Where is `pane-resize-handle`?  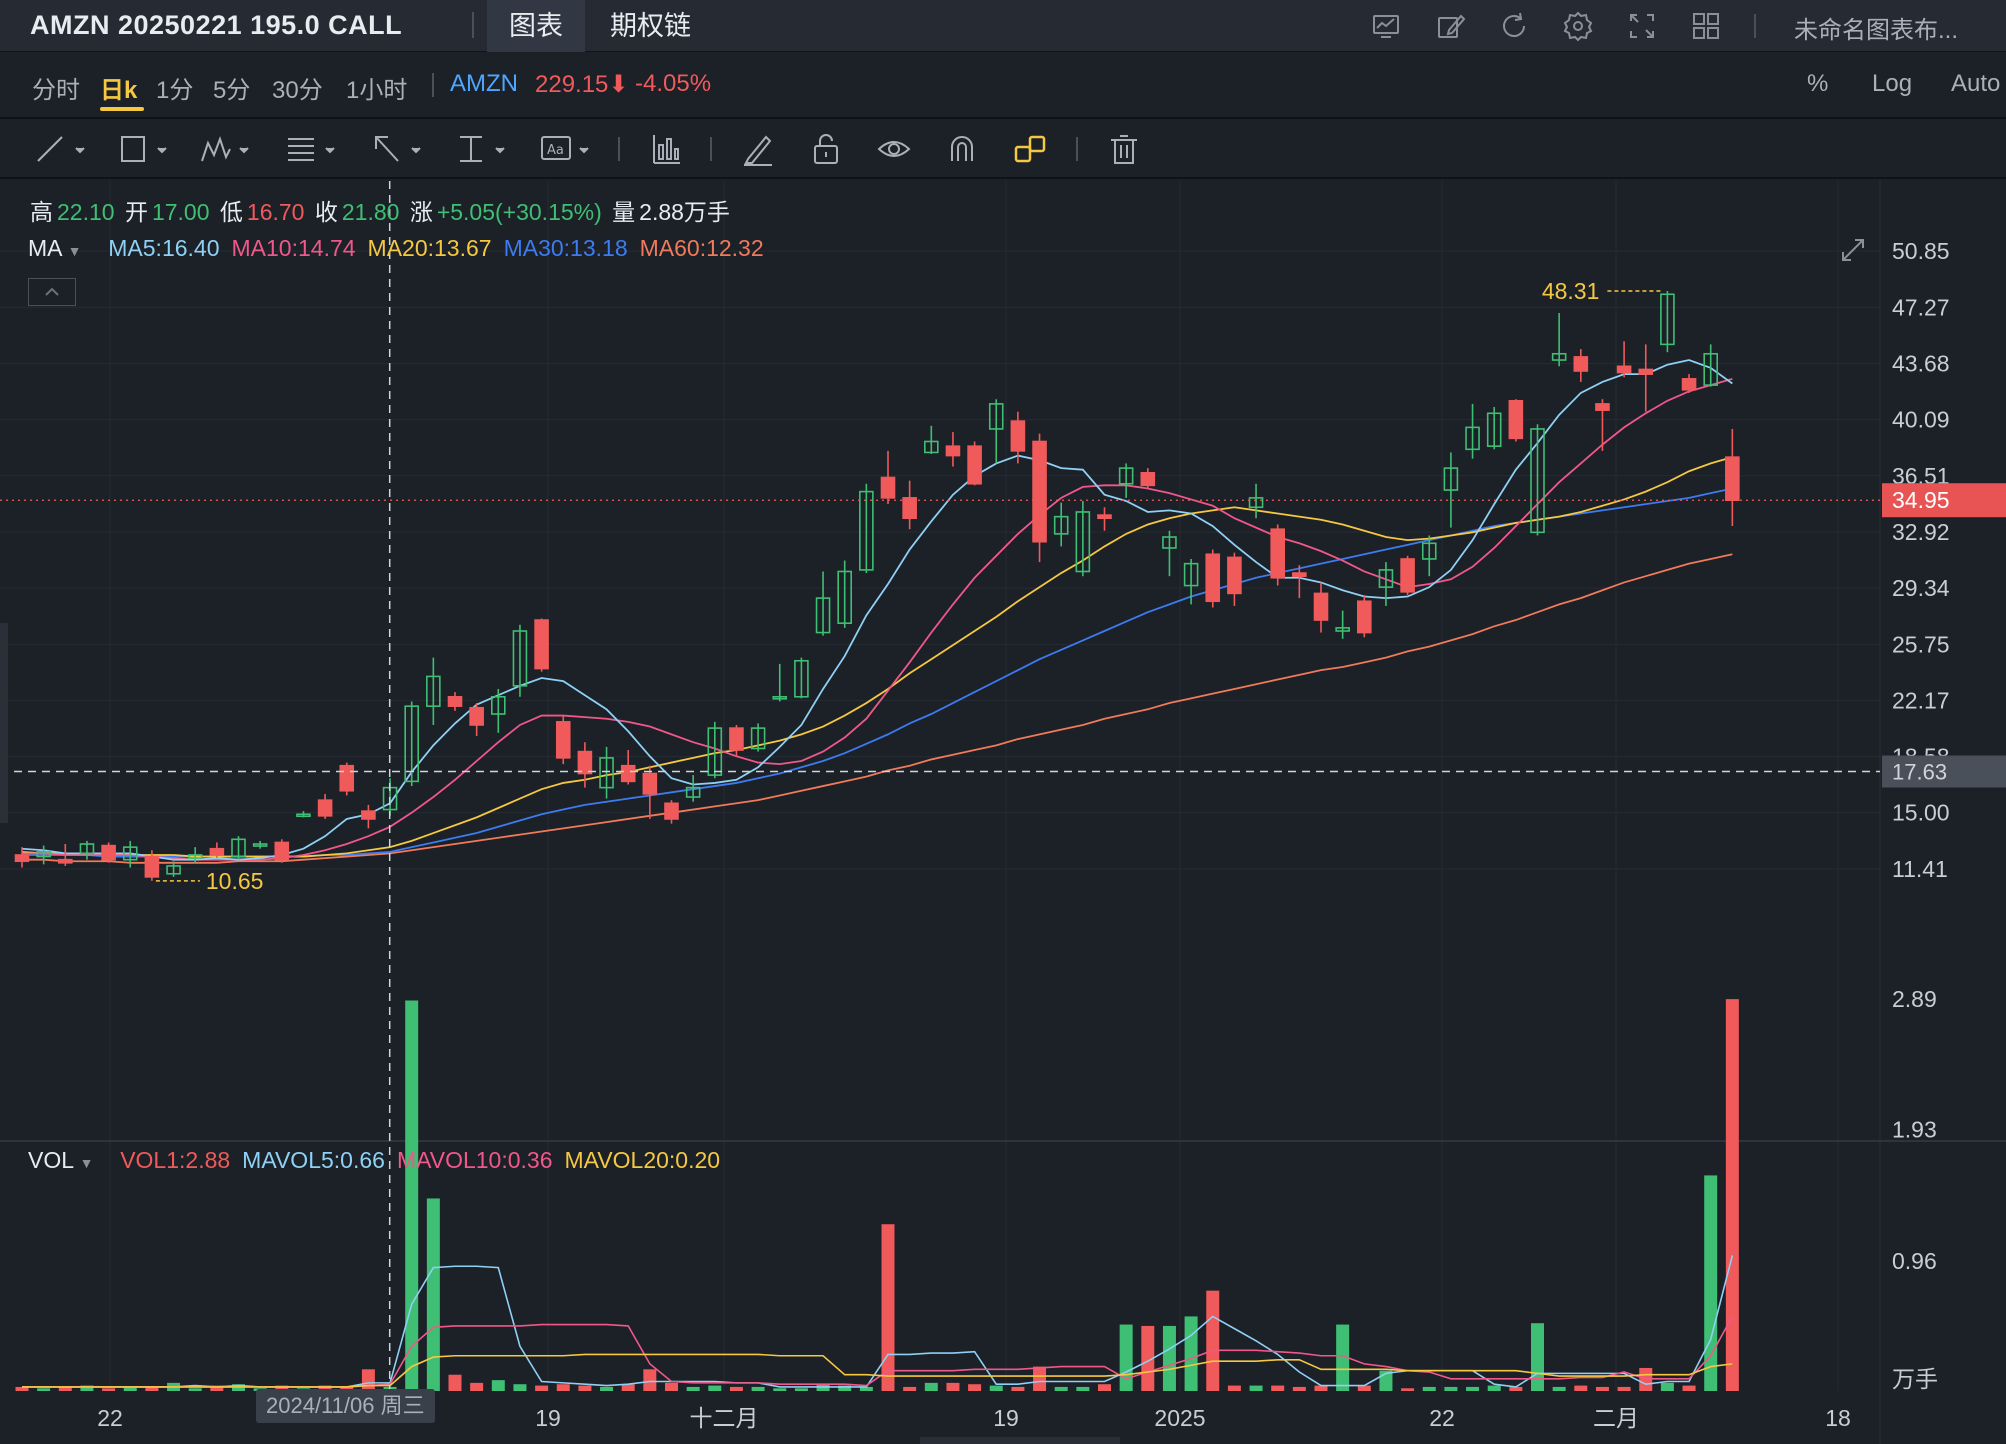 pane-resize-handle is located at coordinates (4, 723).